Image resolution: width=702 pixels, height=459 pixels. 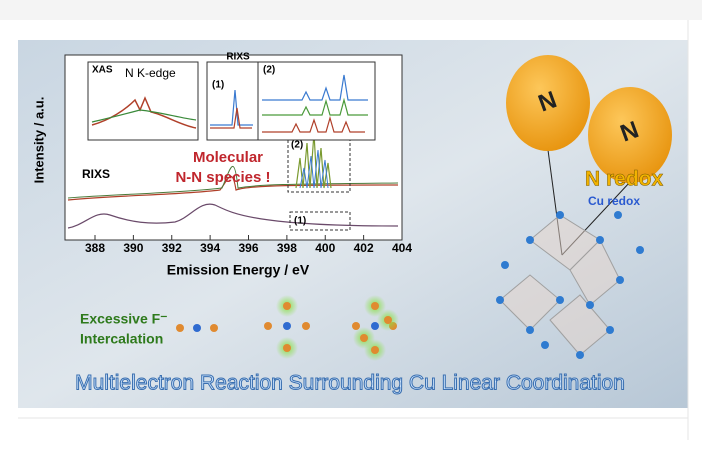 I want to click on n-redox: N redox, so click(x=624, y=179).